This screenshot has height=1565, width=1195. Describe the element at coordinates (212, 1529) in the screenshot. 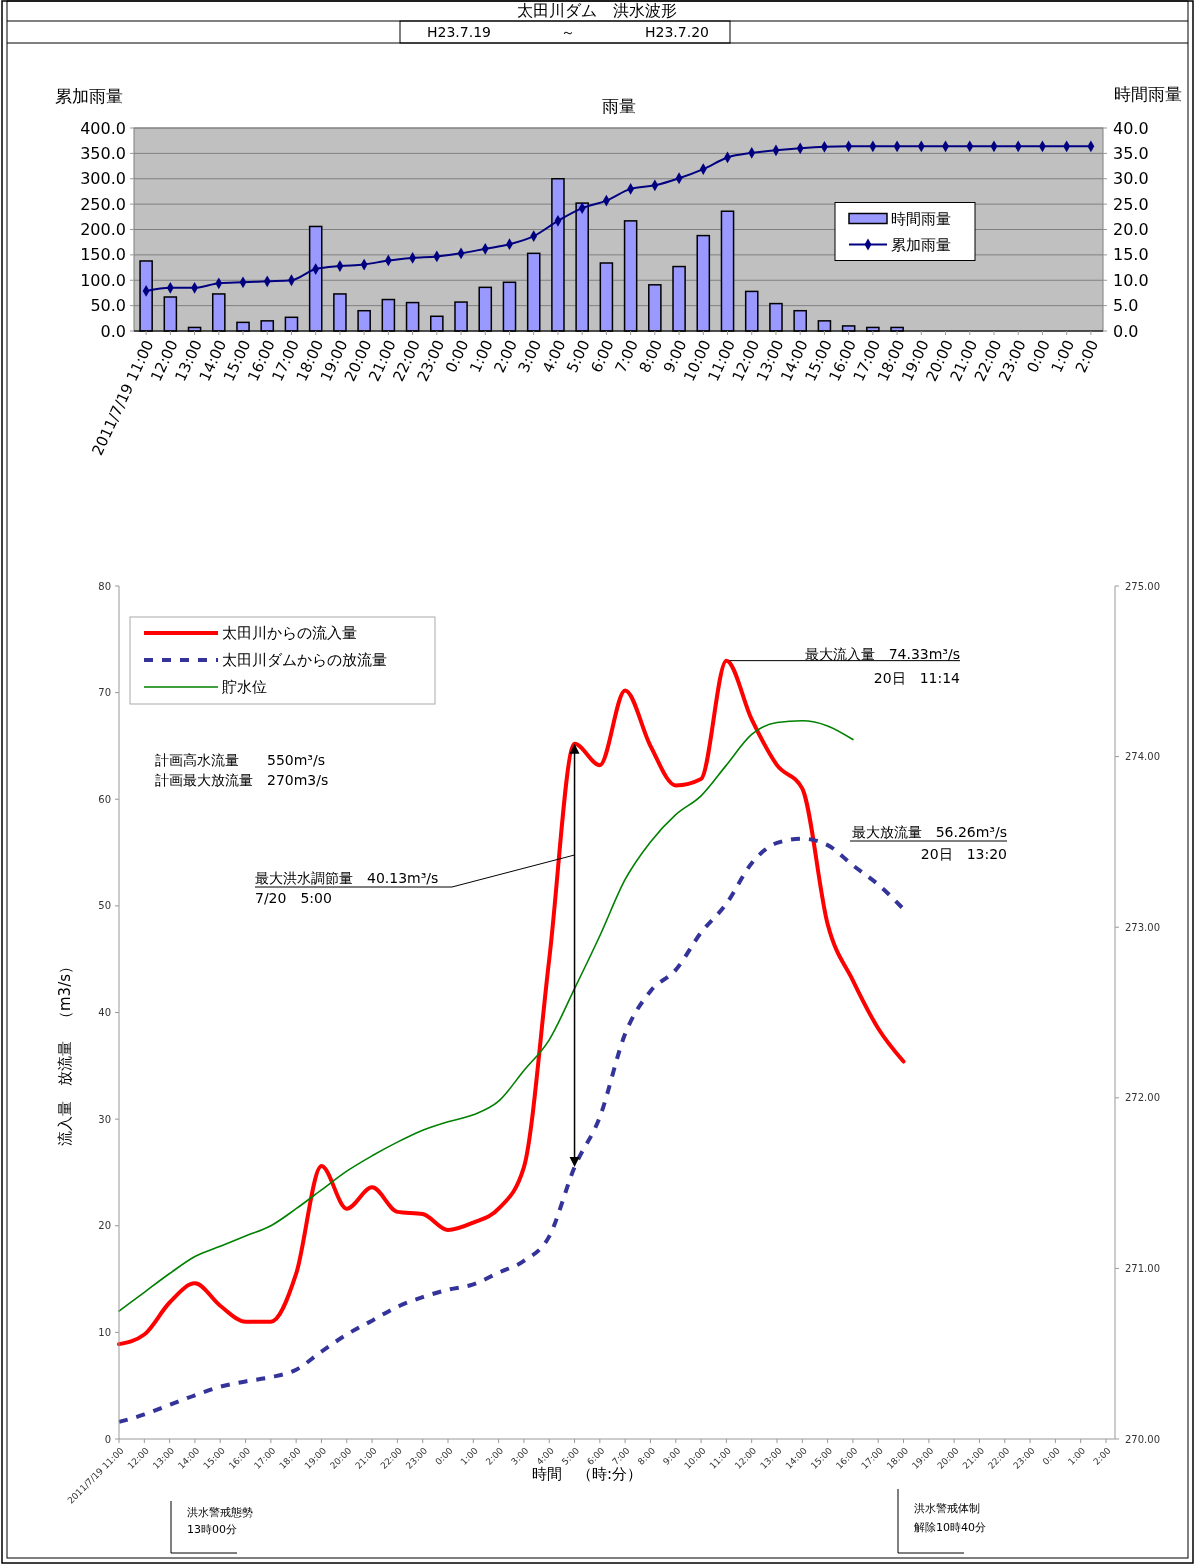

I see `text: 13時00分` at that location.